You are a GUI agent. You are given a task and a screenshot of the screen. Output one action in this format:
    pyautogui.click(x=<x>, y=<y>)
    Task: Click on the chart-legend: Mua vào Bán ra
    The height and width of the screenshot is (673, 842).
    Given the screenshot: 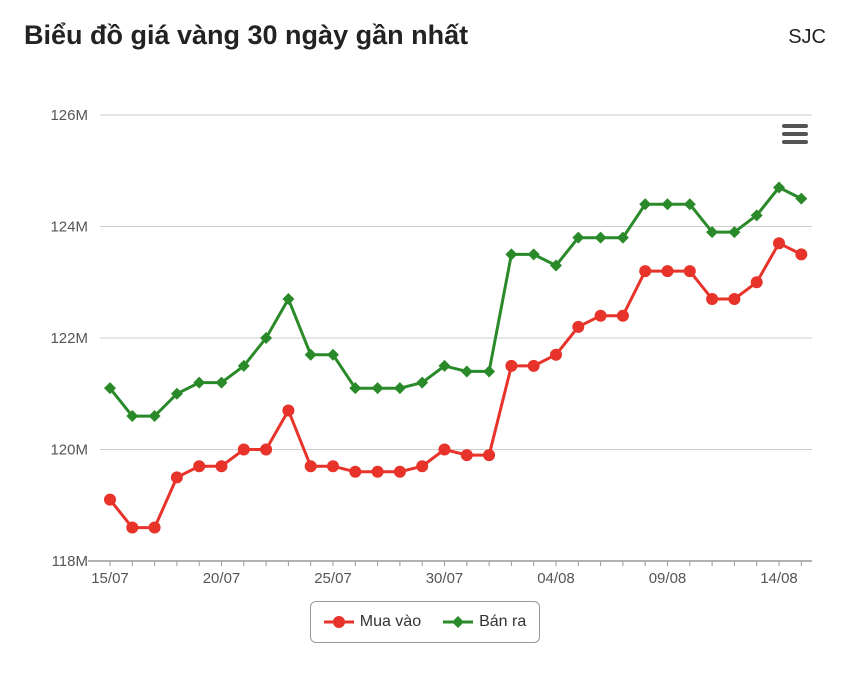 What is the action you would take?
    pyautogui.click(x=425, y=622)
    